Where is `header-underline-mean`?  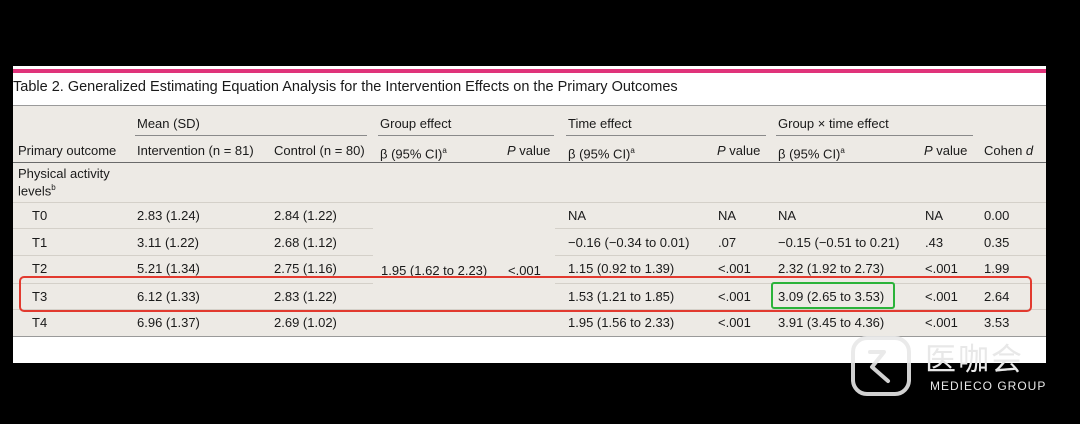
header-underline-mean is located at coordinates (251, 135).